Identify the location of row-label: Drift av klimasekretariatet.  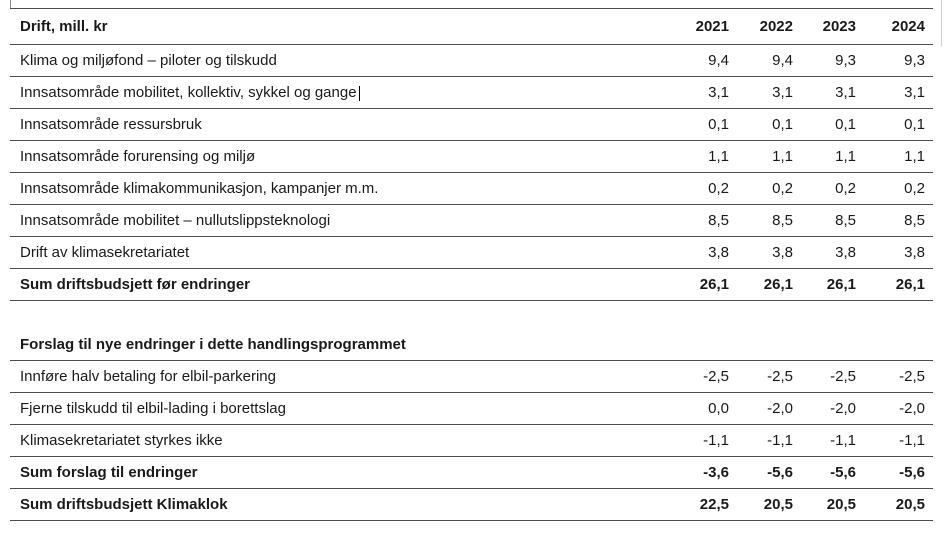
(105, 252).